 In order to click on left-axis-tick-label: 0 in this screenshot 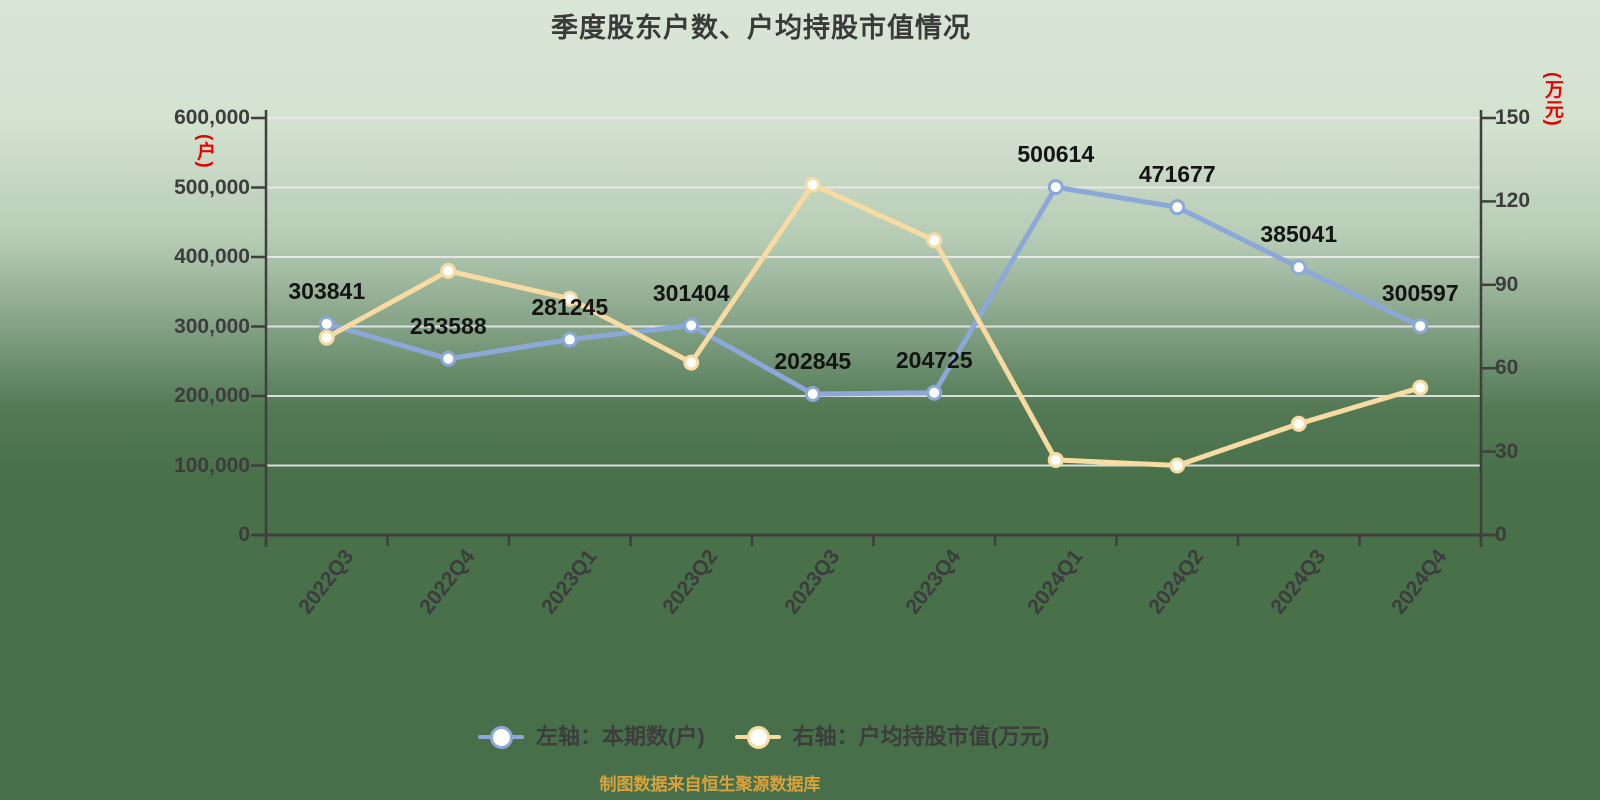, I will do `click(244, 534)`.